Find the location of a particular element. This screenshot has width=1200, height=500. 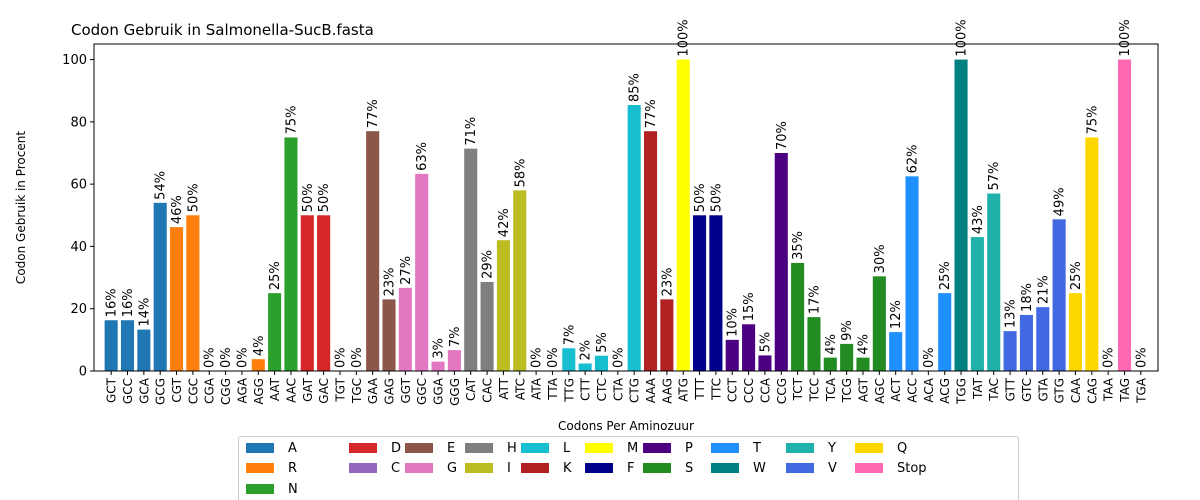

legend-label: N is located at coordinates (293, 489).